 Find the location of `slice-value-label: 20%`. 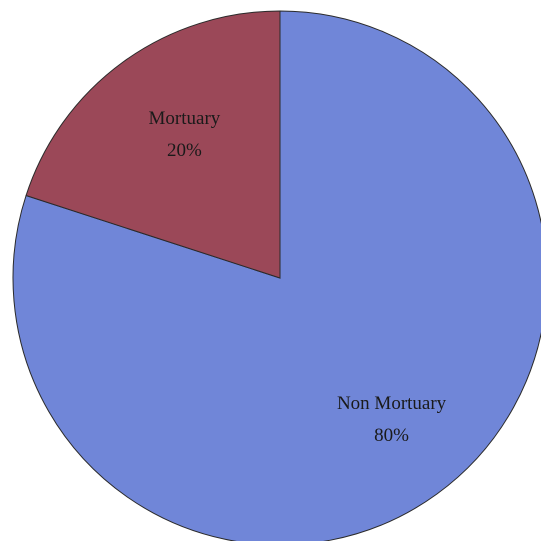

slice-value-label: 20% is located at coordinates (184, 150).